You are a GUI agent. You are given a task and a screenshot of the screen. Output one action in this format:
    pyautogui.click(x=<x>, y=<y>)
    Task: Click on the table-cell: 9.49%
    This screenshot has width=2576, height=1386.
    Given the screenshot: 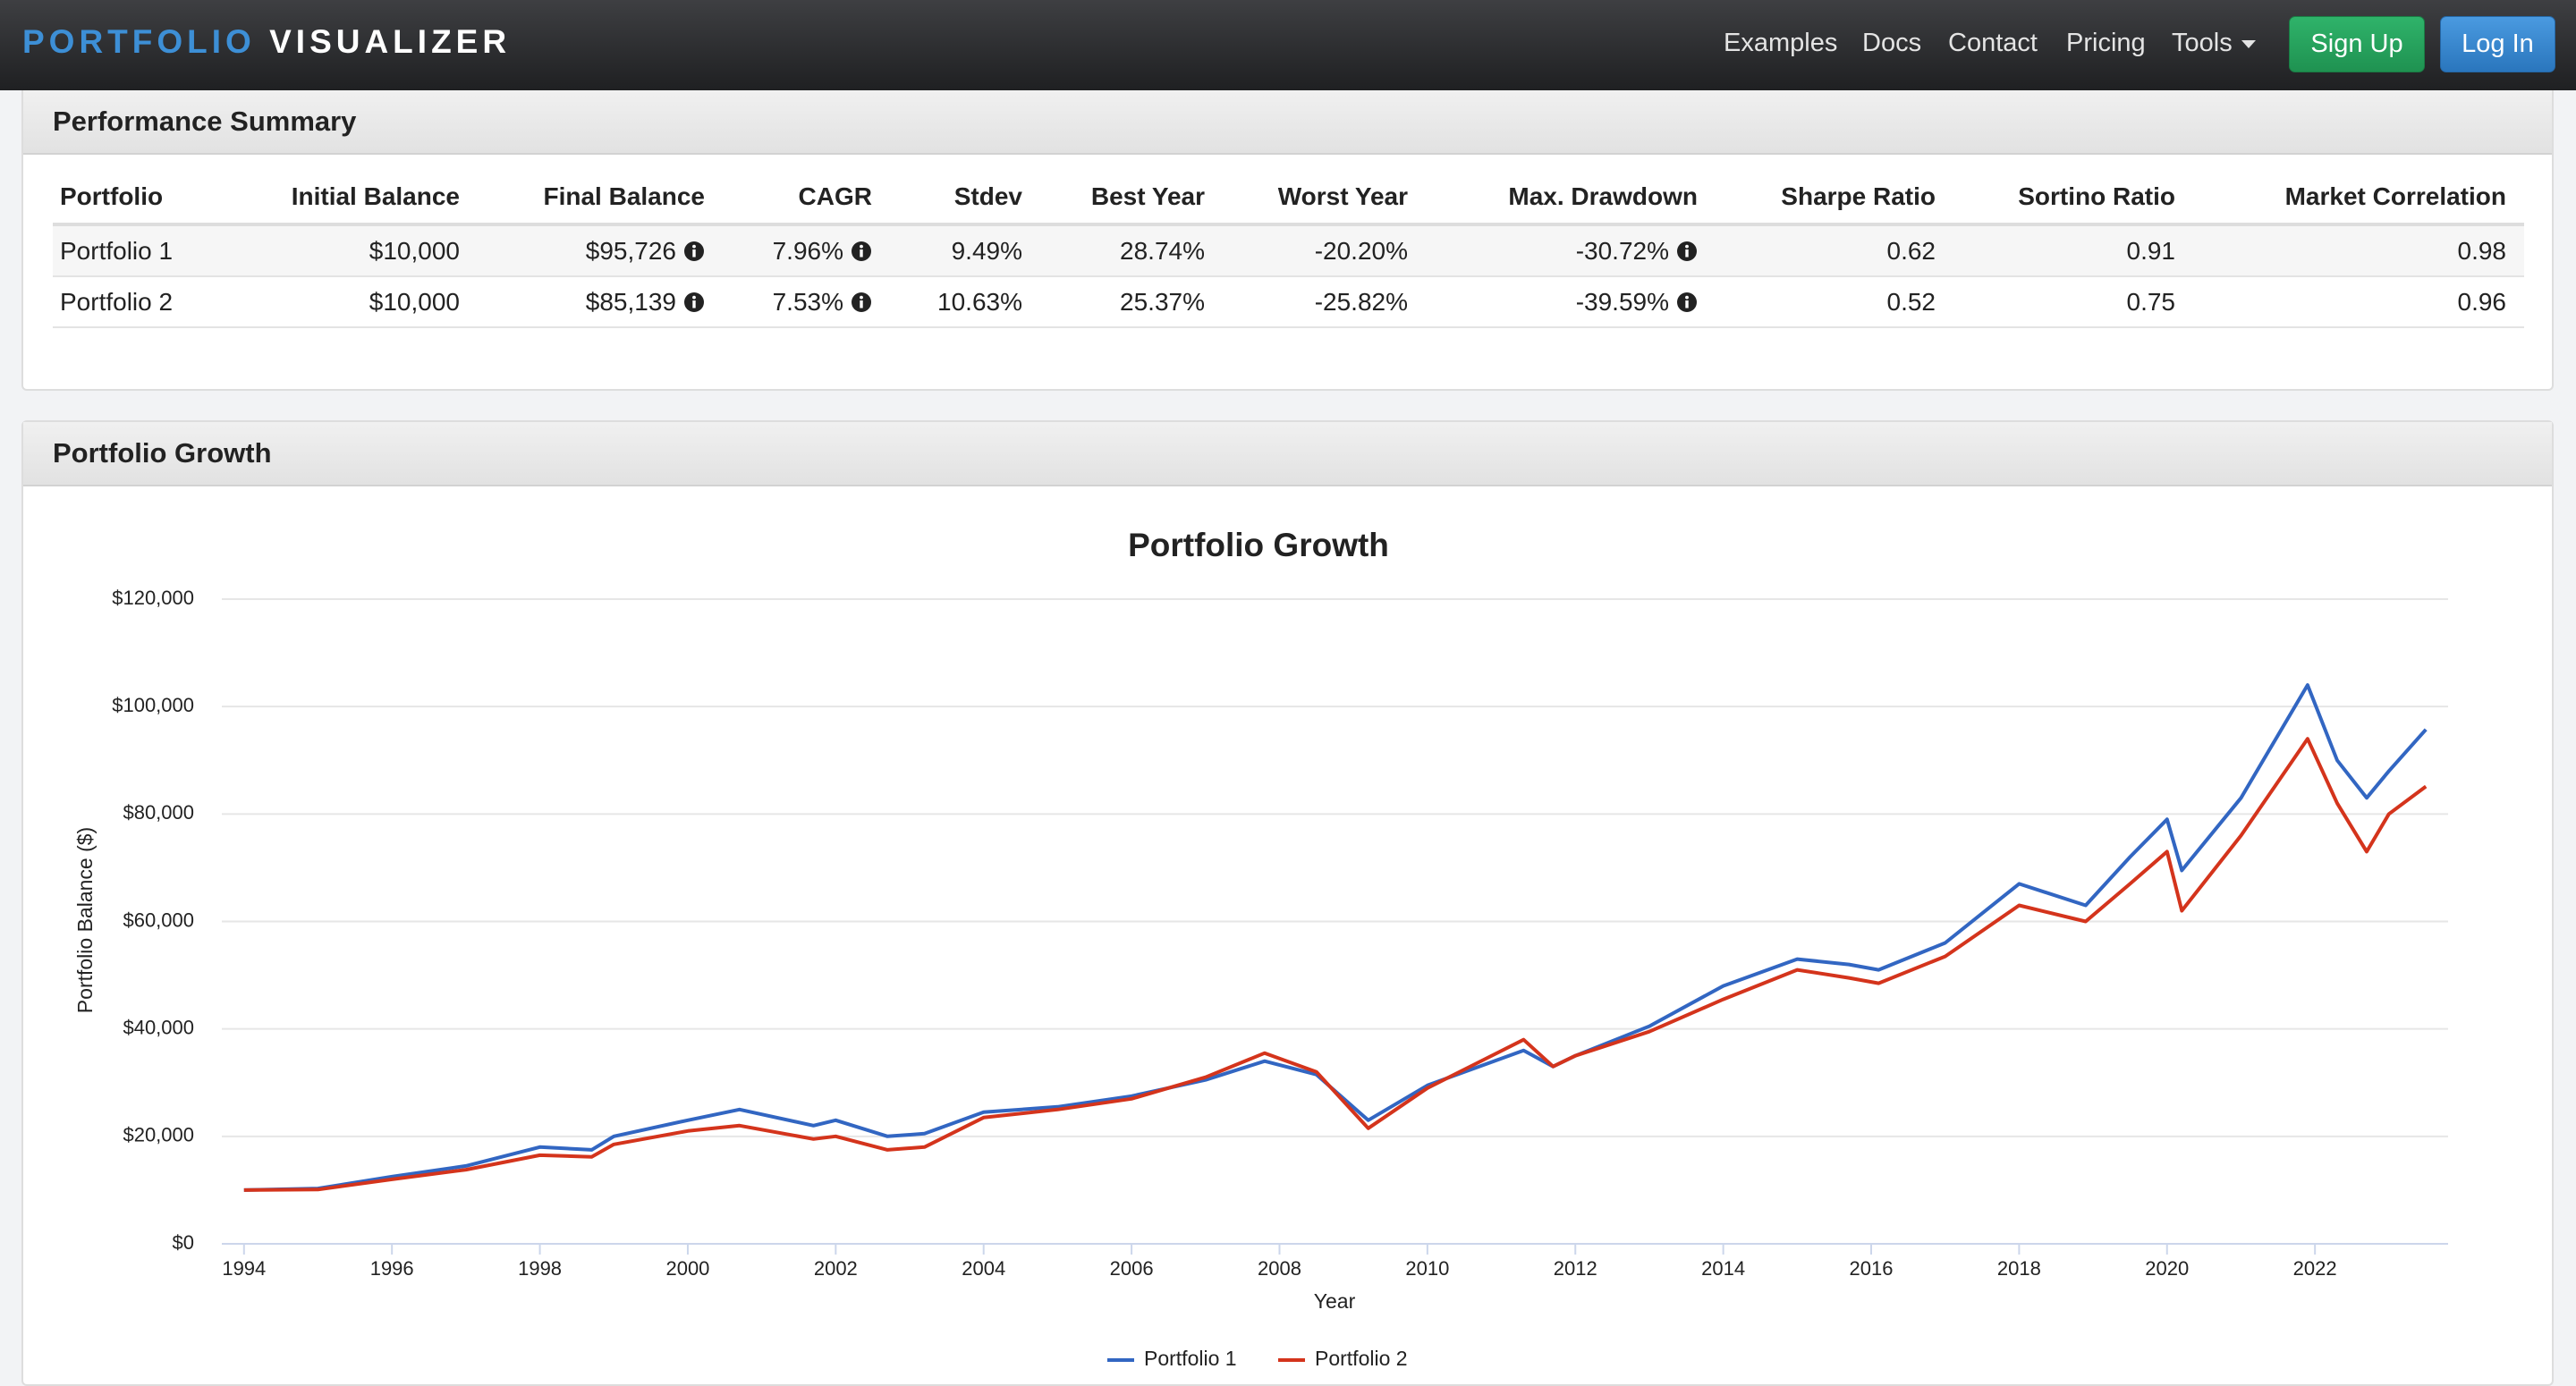 What is the action you would take?
    pyautogui.click(x=965, y=250)
    